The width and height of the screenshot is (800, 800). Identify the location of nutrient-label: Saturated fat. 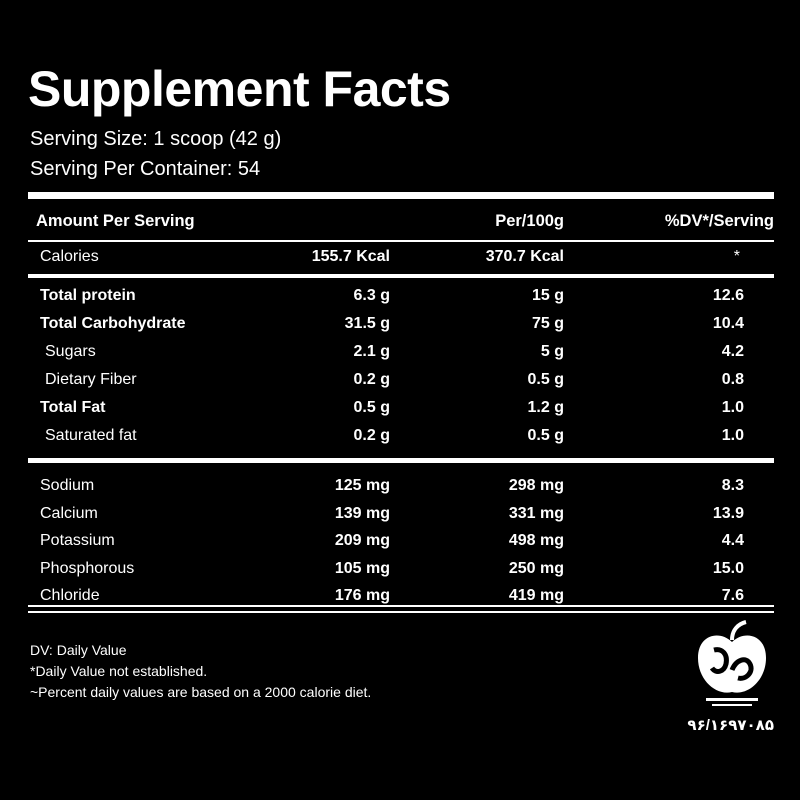
(91, 435).